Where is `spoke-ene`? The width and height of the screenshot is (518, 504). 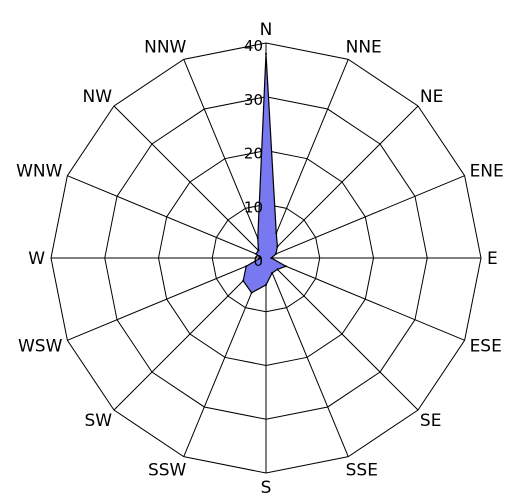 spoke-ene is located at coordinates (365, 217).